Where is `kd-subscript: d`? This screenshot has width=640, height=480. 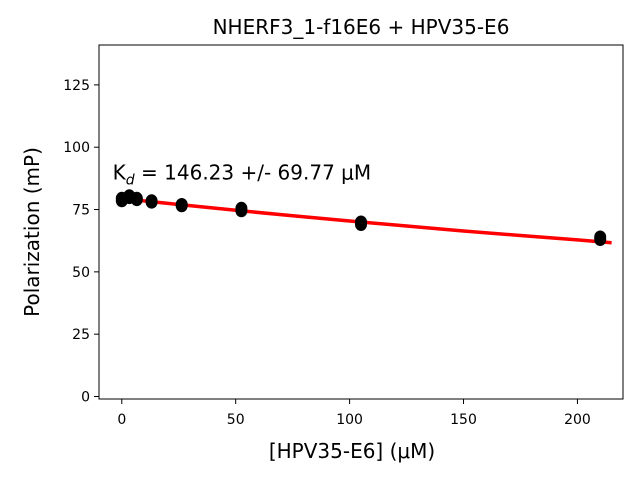 kd-subscript: d is located at coordinates (130, 181).